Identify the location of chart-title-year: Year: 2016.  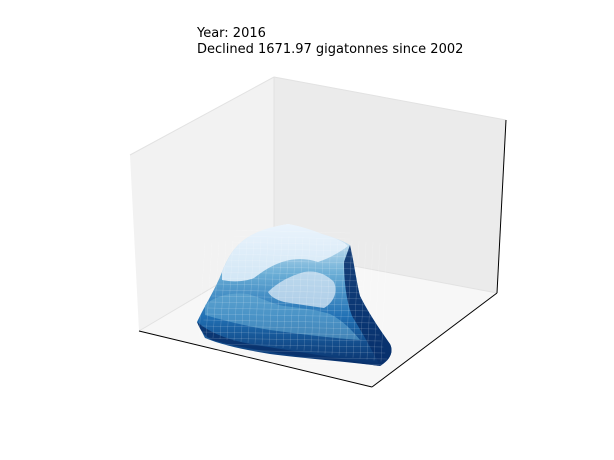
(231, 33).